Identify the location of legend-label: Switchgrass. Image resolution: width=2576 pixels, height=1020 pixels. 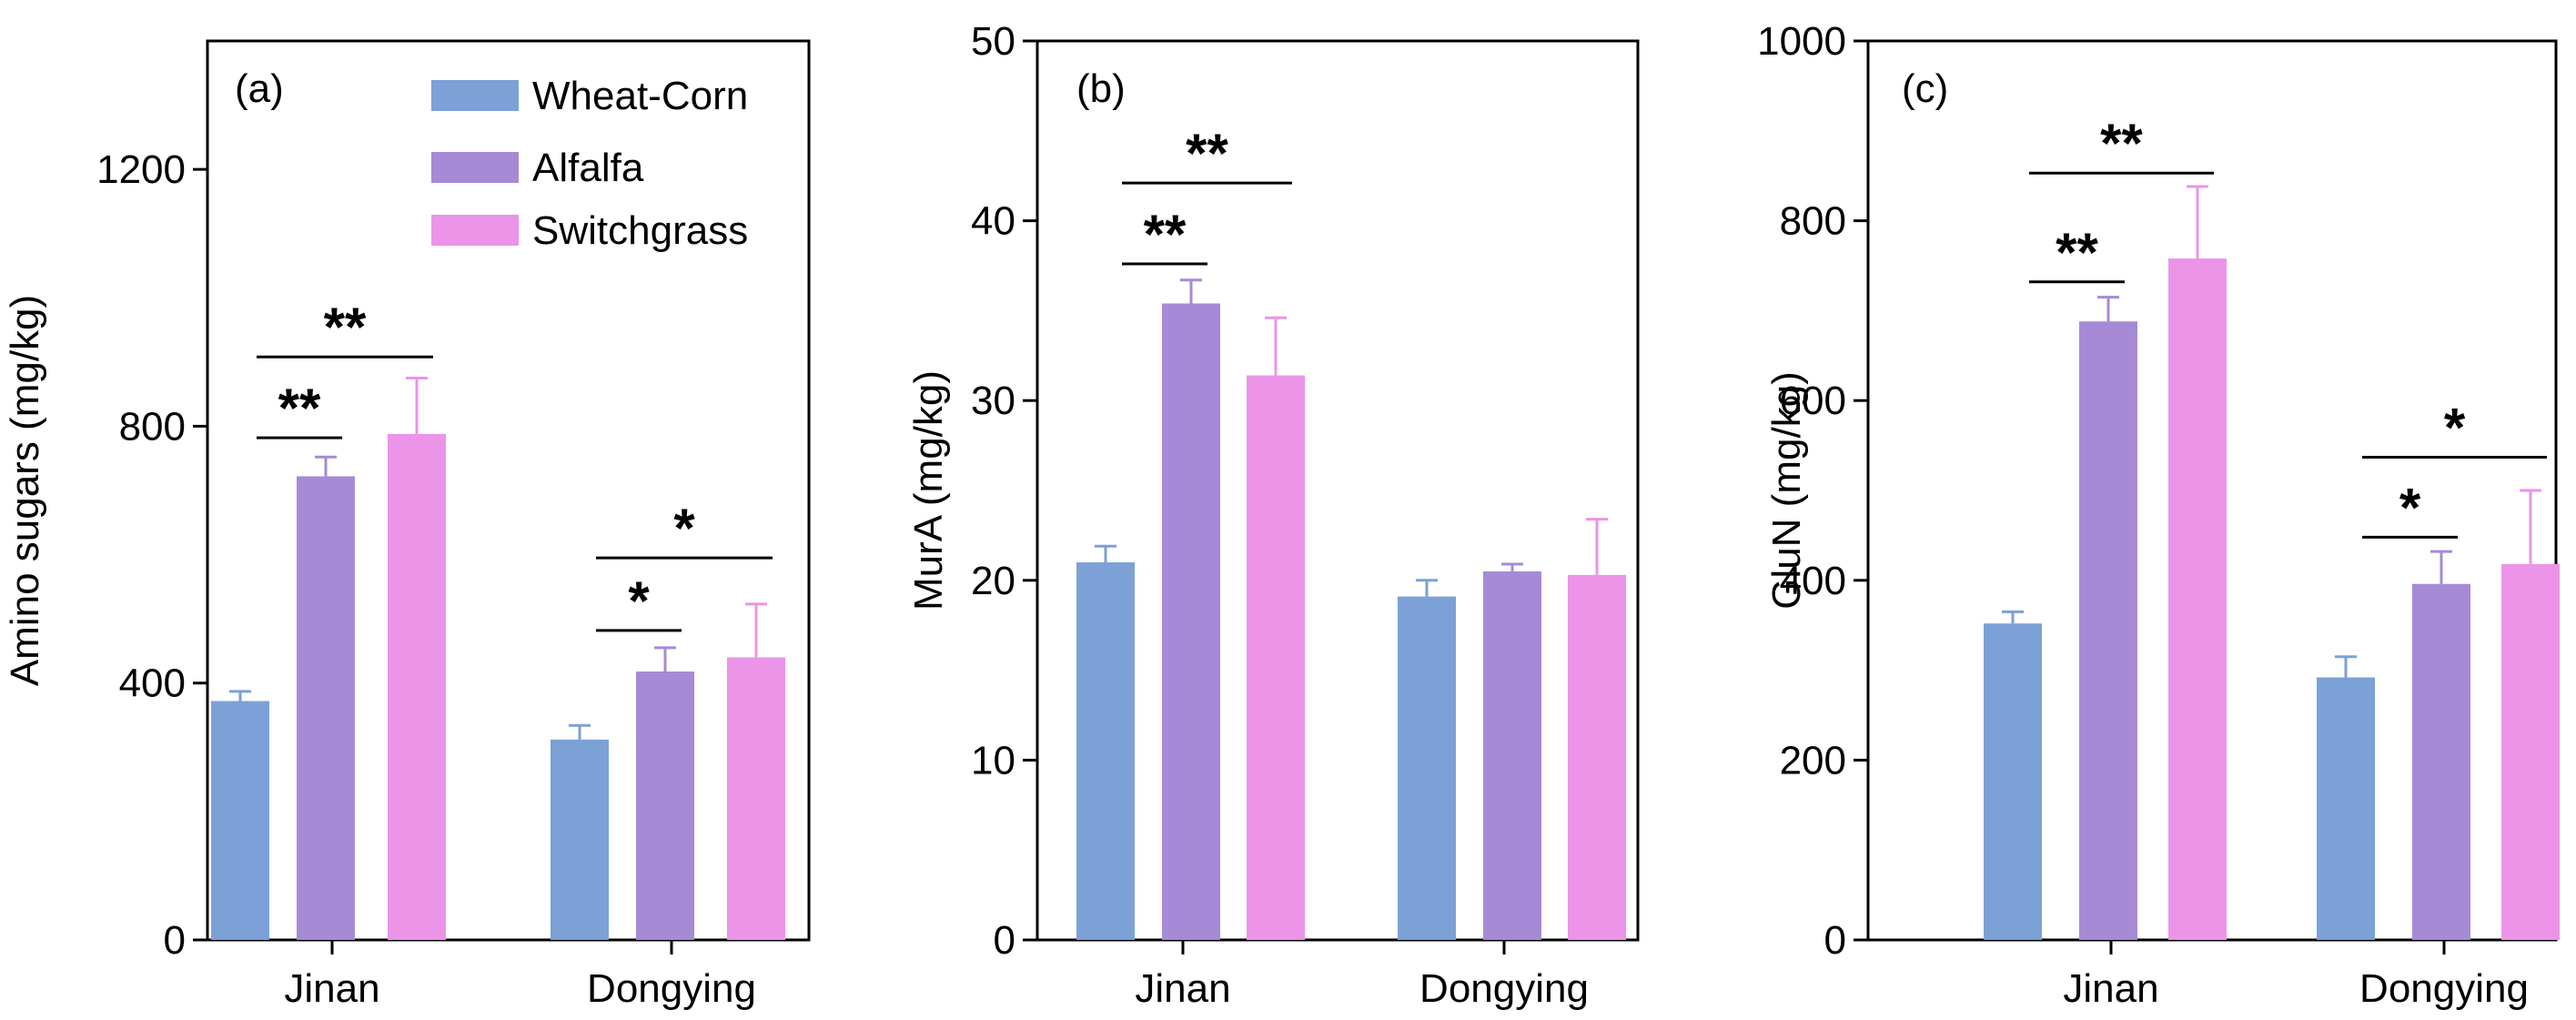
(640, 231).